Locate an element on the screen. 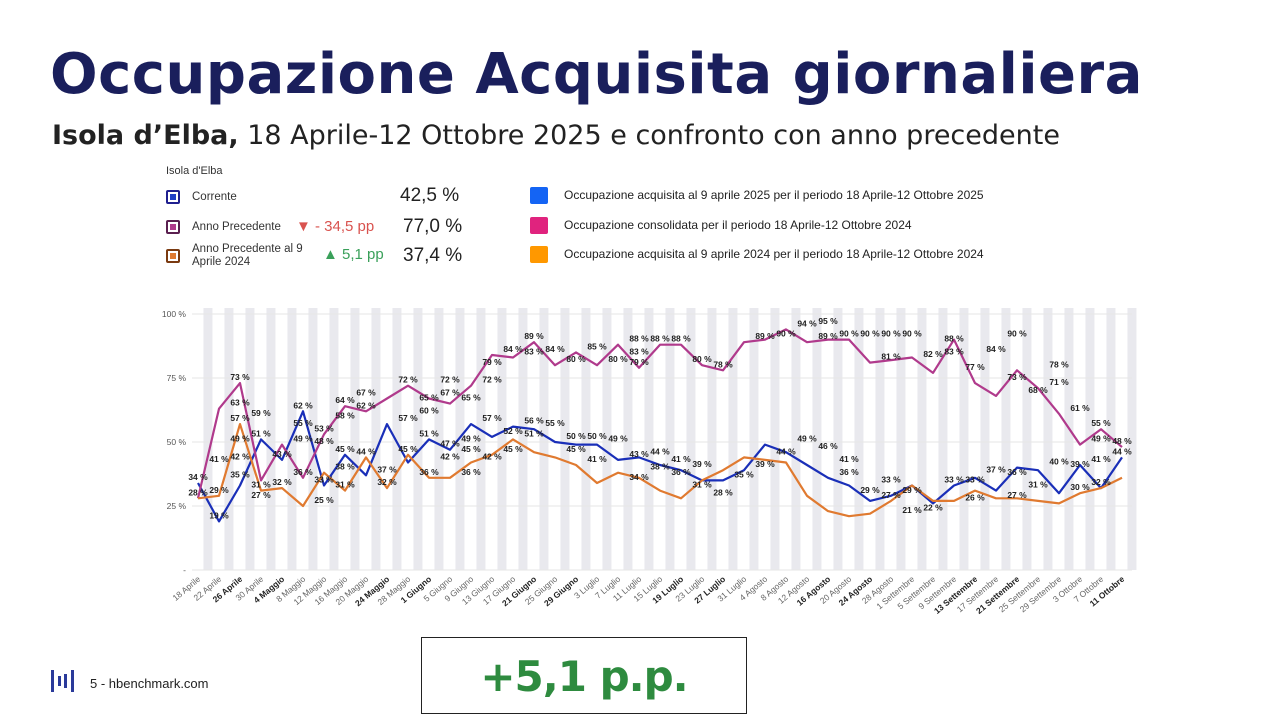 This screenshot has width=1280, height=720. data-label: 33 % is located at coordinates (954, 480).